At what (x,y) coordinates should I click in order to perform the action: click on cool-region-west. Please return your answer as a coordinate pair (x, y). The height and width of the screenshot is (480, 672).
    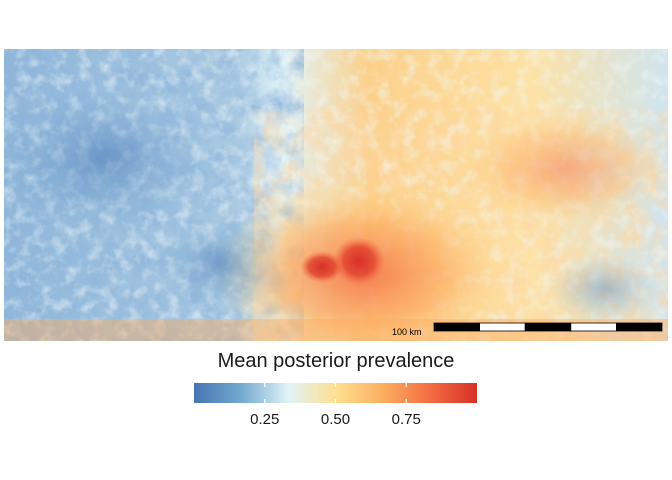
    Looking at the image, I should click on (109, 159).